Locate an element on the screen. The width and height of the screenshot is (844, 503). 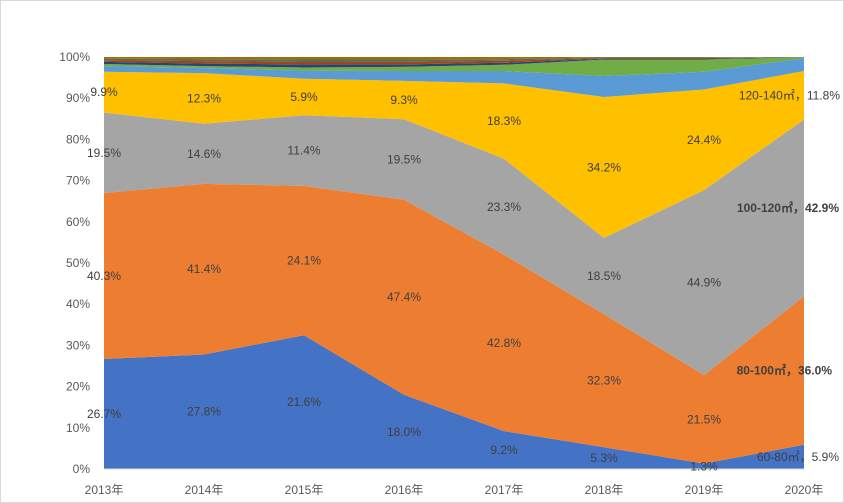
x-tick-label: 2016年 is located at coordinates (404, 490).